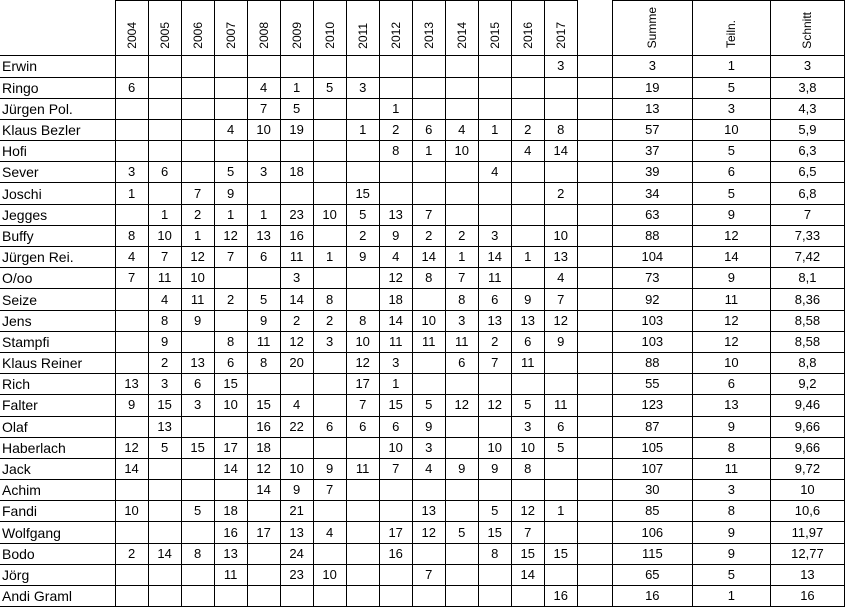  I want to click on player-name: O/oo, so click(58, 278).